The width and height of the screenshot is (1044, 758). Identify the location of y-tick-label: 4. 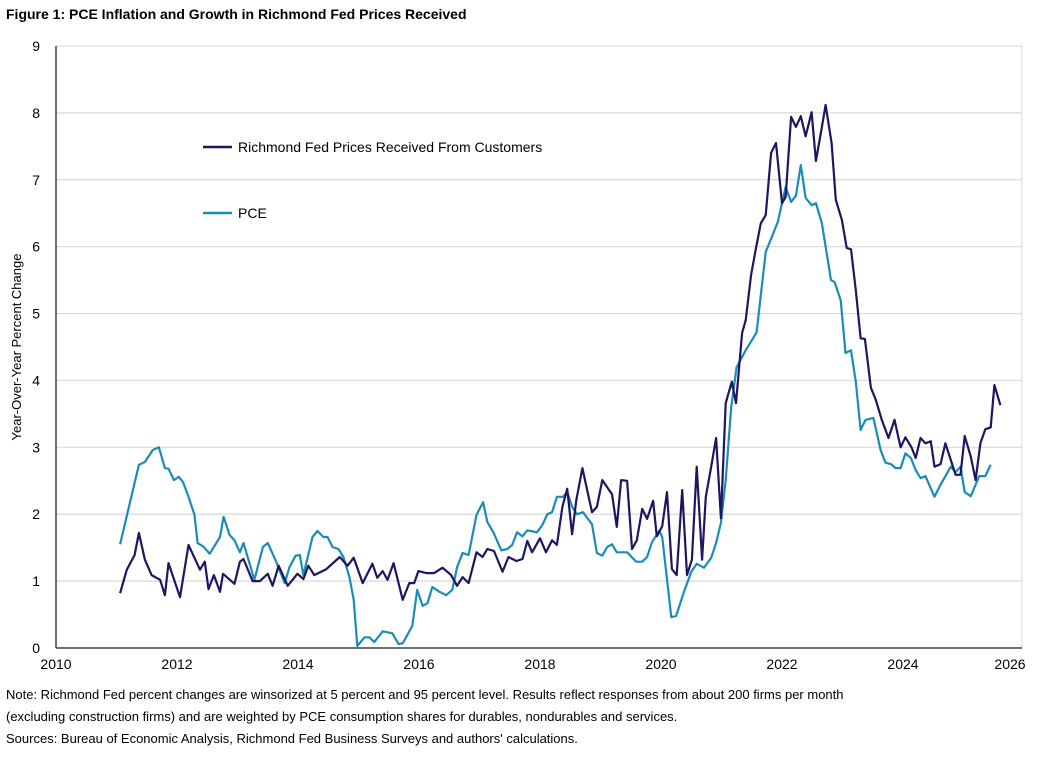
(36, 380).